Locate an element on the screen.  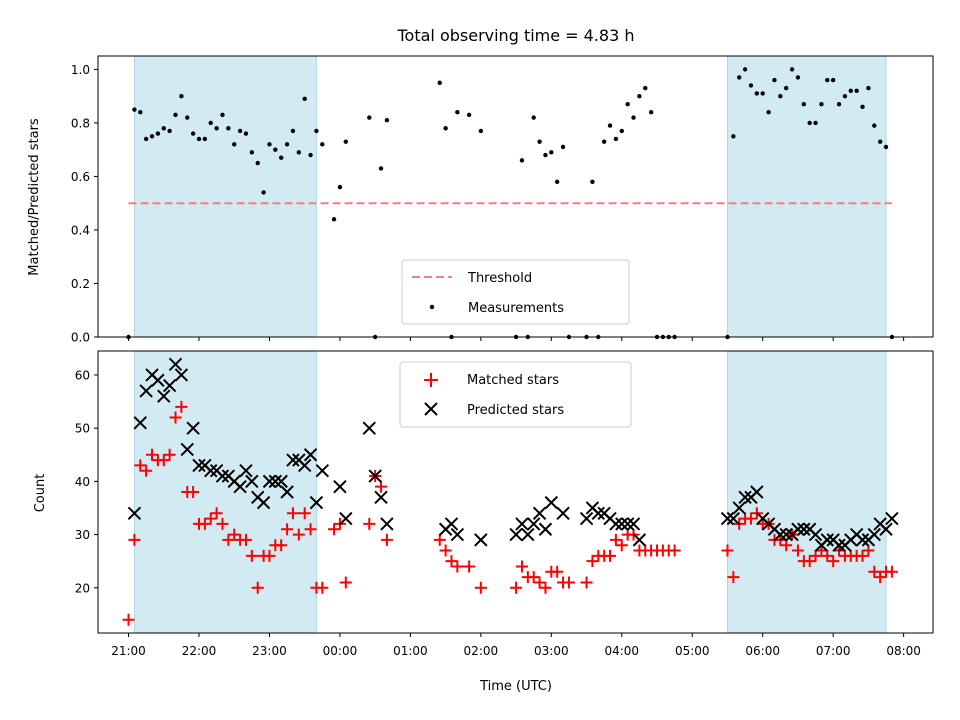
bottom-y-tick-label: 40 is located at coordinates (82, 482).